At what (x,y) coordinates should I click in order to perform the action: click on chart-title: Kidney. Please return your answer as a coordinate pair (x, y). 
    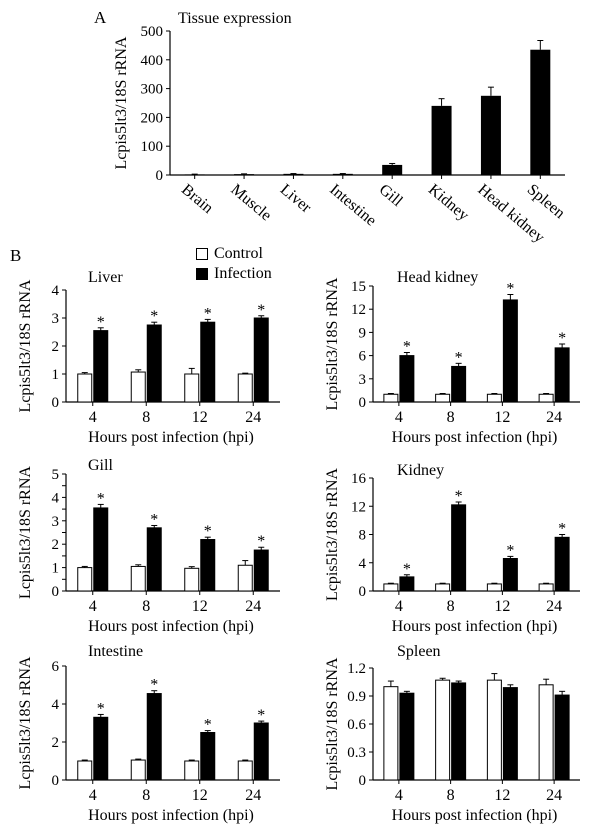
    Looking at the image, I should click on (420, 470).